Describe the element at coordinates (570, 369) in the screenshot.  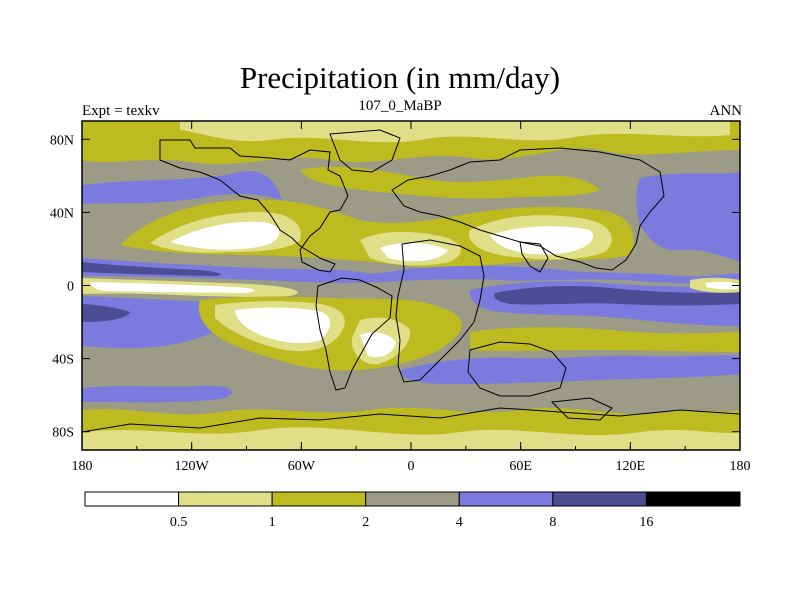
I see `south-atlantic-wet-band` at that location.